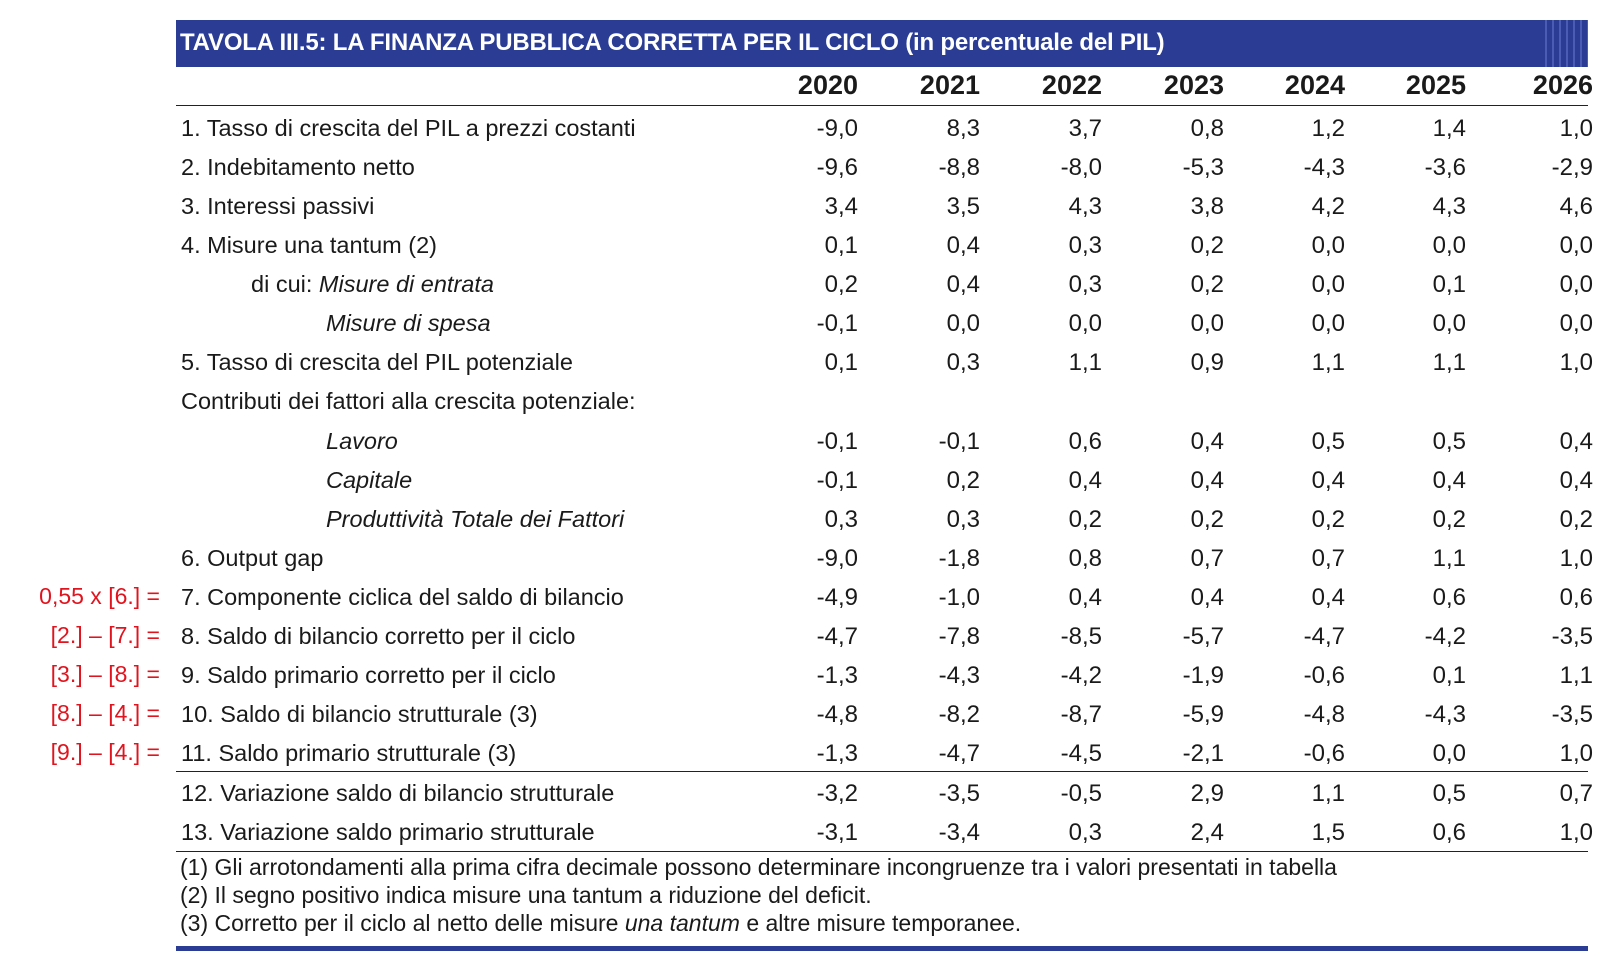 The width and height of the screenshot is (1600, 962). What do you see at coordinates (359, 714) in the screenshot?
I see `row-label: 10. Saldo di bilancio strutturale (3)` at bounding box center [359, 714].